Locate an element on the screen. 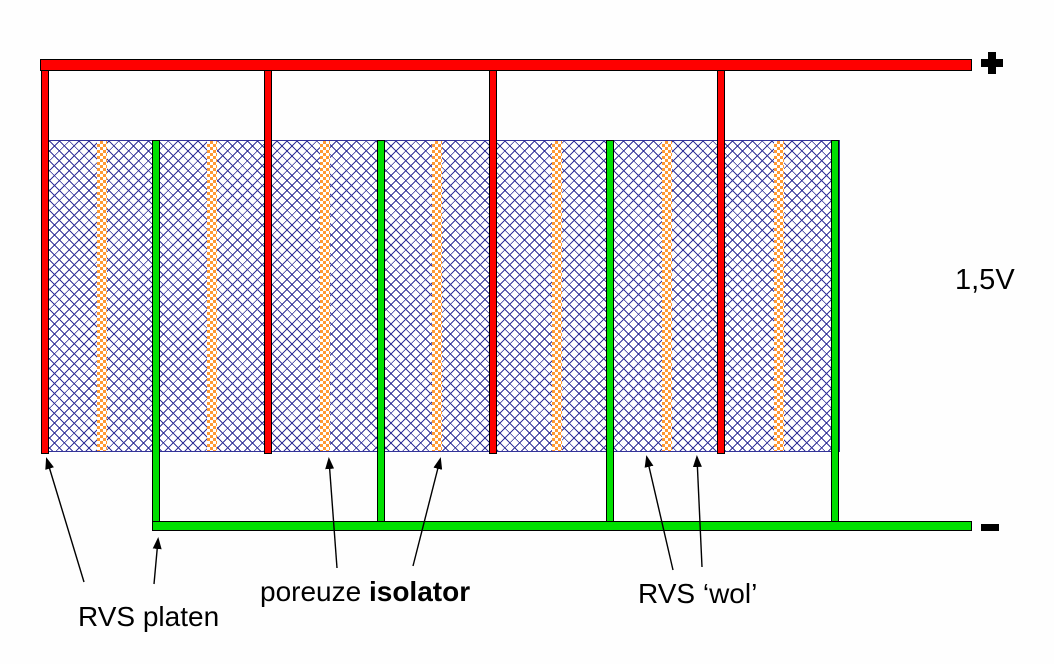 The height and width of the screenshot is (664, 1054). label-rvs-platen: RVS platen is located at coordinates (149, 616).